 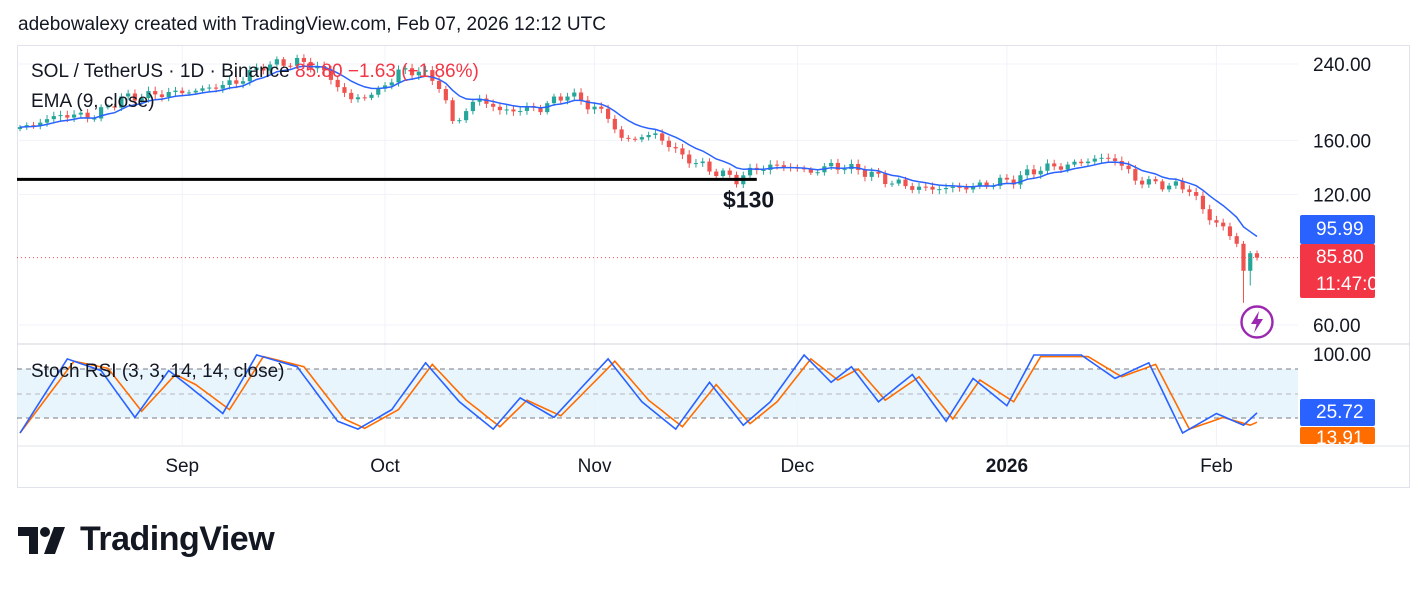 I want to click on bar-countdown: 11:47:08, so click(x=1352, y=284).